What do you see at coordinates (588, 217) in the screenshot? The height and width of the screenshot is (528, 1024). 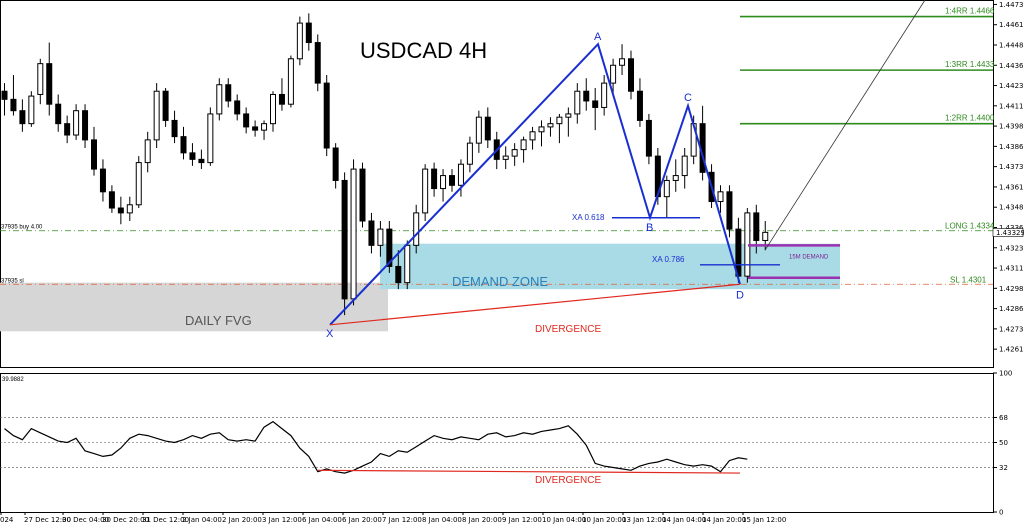 I see `xa-0618-label: XA 0.618` at bounding box center [588, 217].